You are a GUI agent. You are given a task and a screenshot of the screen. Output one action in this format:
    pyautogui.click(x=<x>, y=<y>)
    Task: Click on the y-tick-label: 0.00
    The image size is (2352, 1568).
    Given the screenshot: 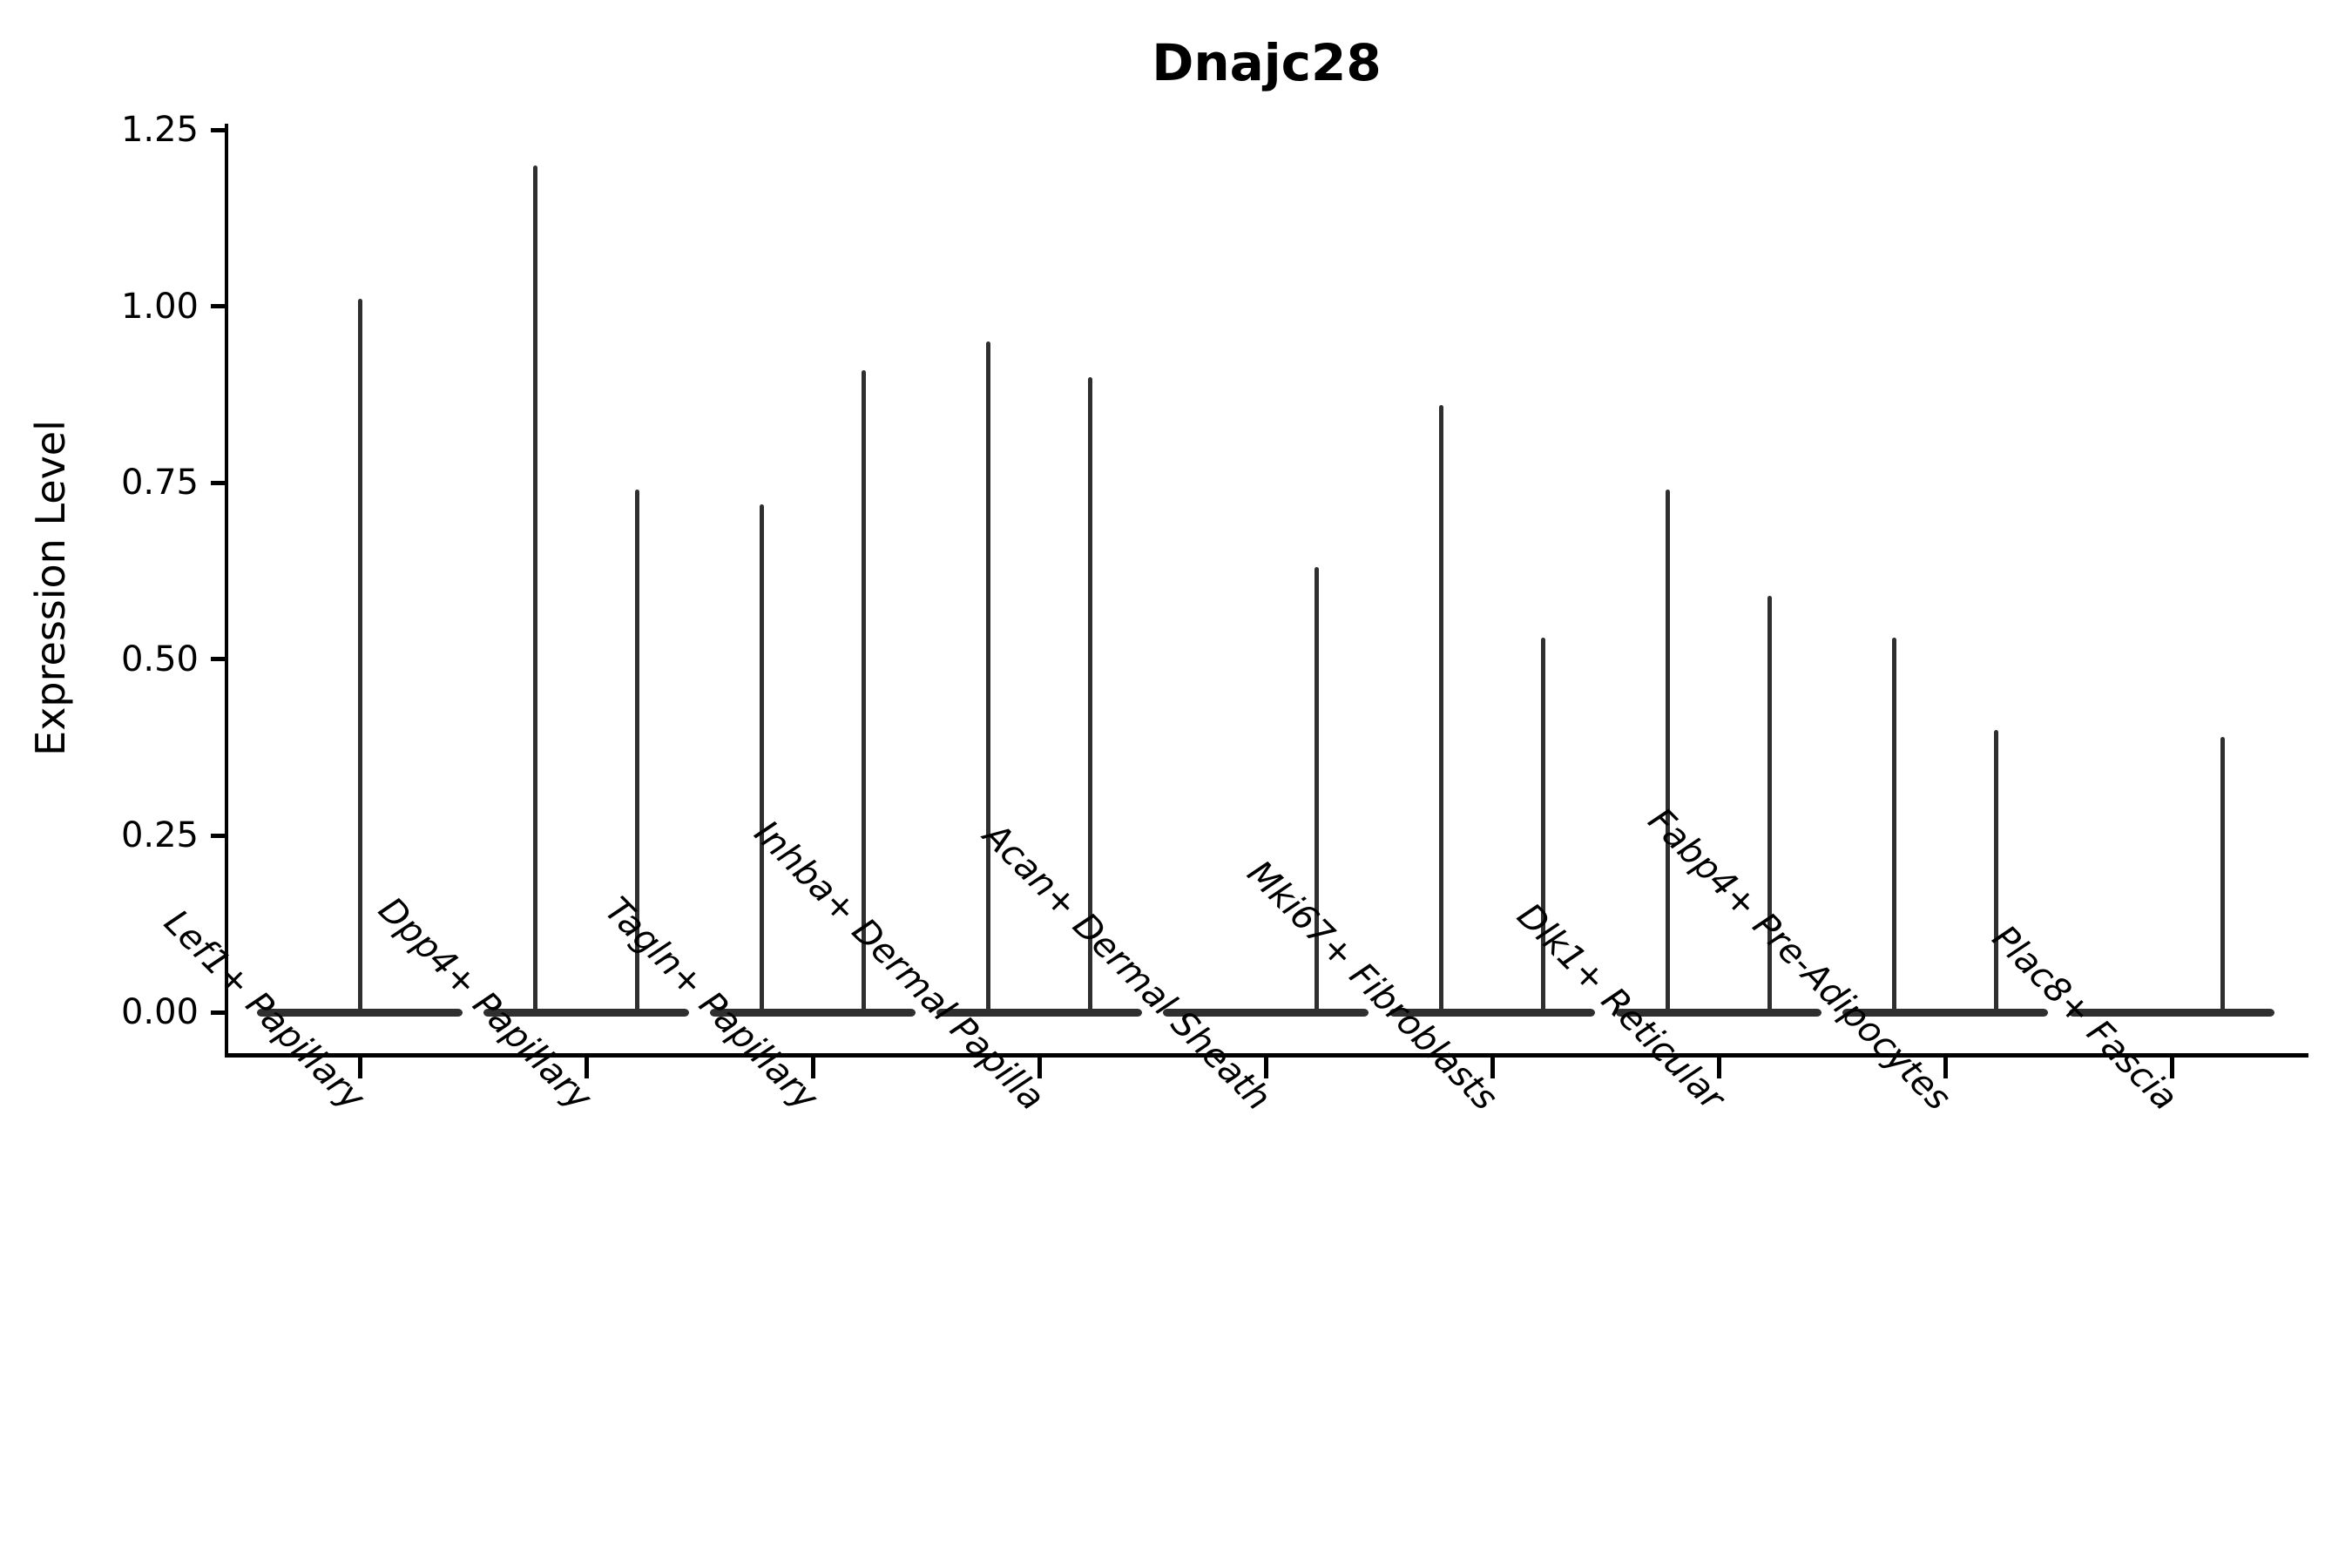 What is the action you would take?
    pyautogui.click(x=159, y=1012)
    